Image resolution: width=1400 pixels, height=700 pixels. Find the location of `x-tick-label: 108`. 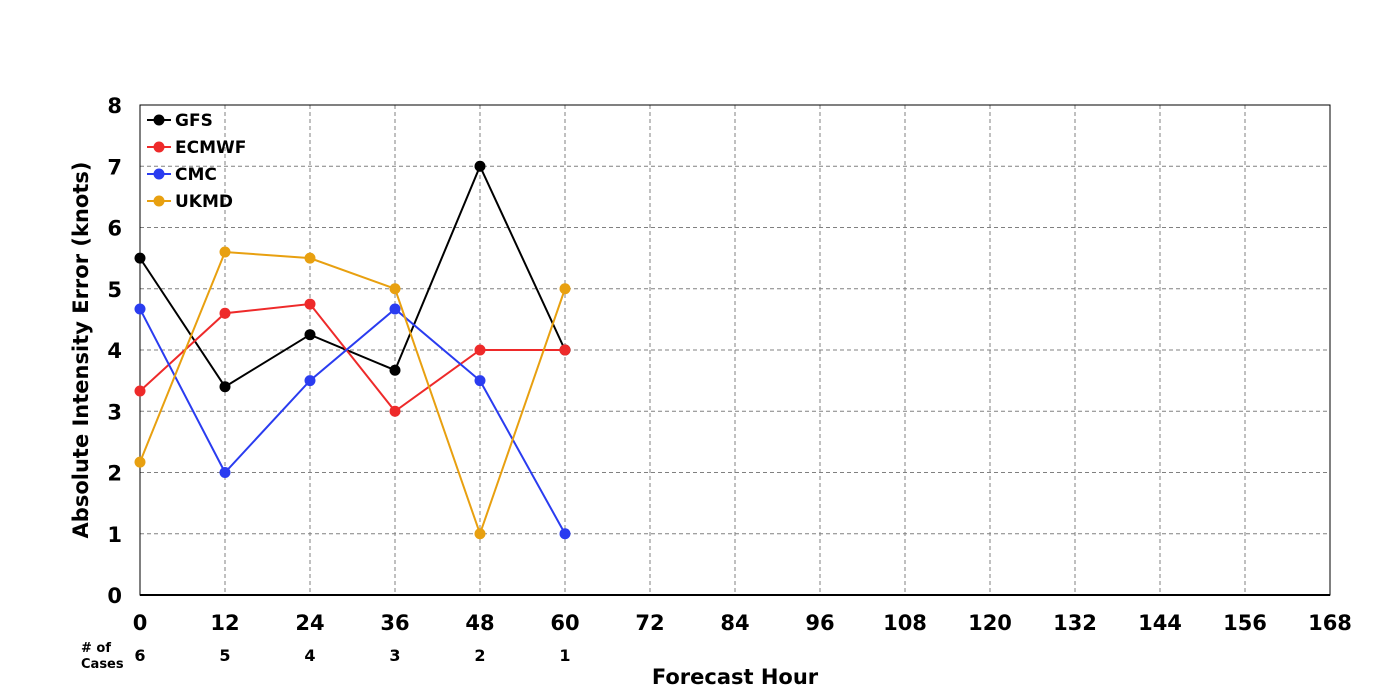

x-tick-label: 108 is located at coordinates (905, 623).